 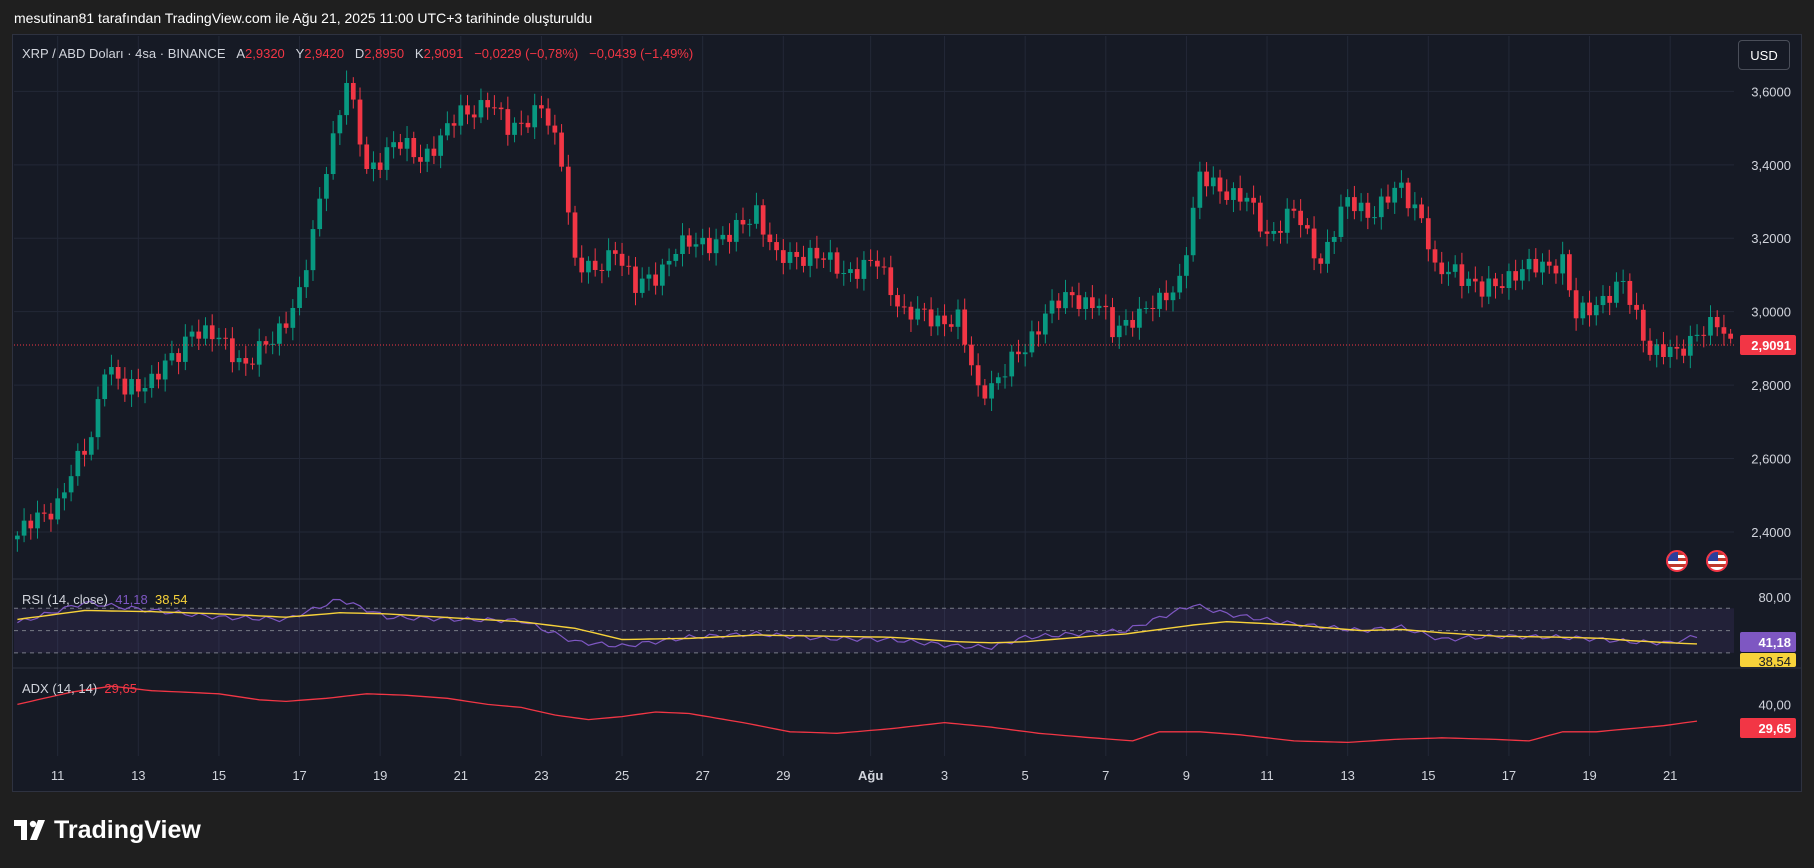 What do you see at coordinates (300, 53) in the screenshot?
I see `high-label: Y` at bounding box center [300, 53].